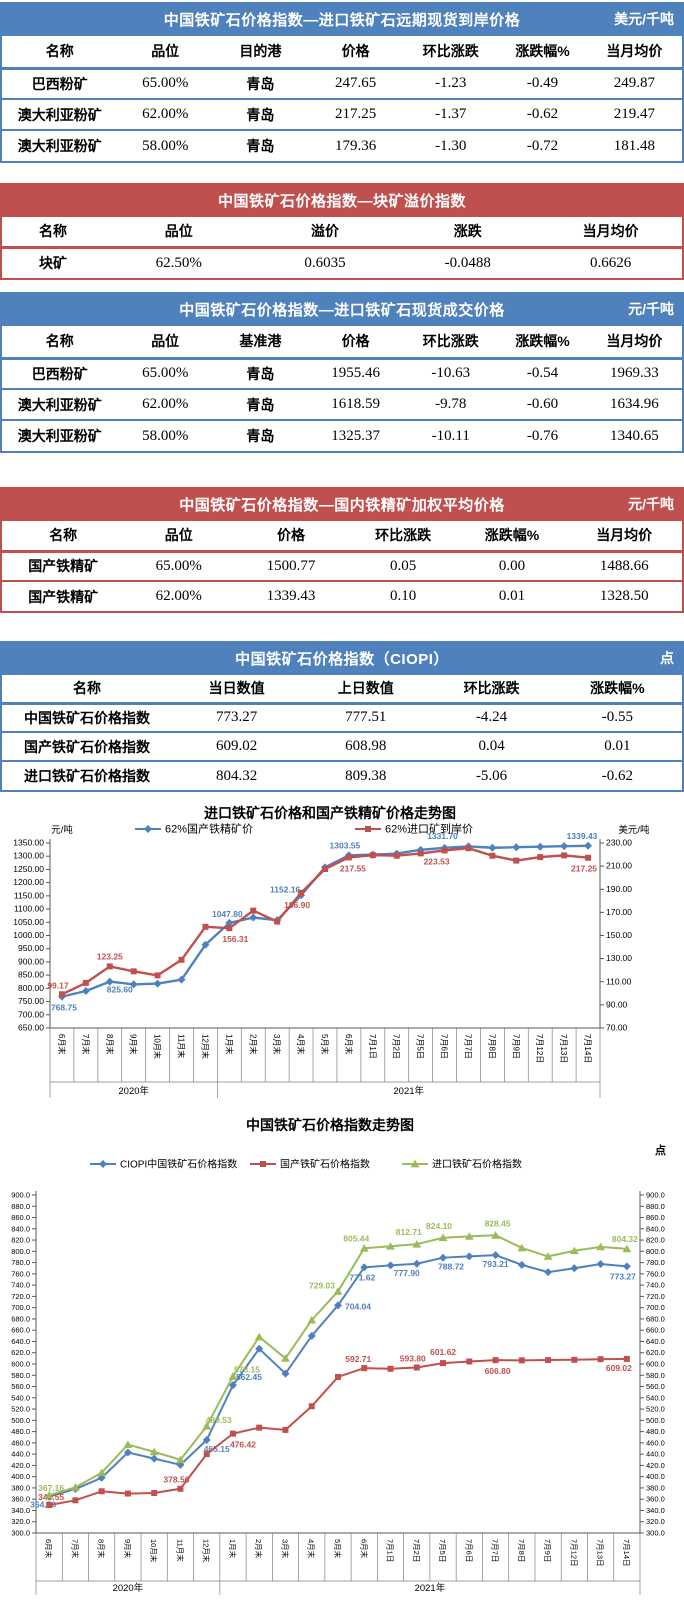 This screenshot has height=1624, width=684. What do you see at coordinates (468, 1550) in the screenshot?
I see `x-category-label: 7月6日` at bounding box center [468, 1550].